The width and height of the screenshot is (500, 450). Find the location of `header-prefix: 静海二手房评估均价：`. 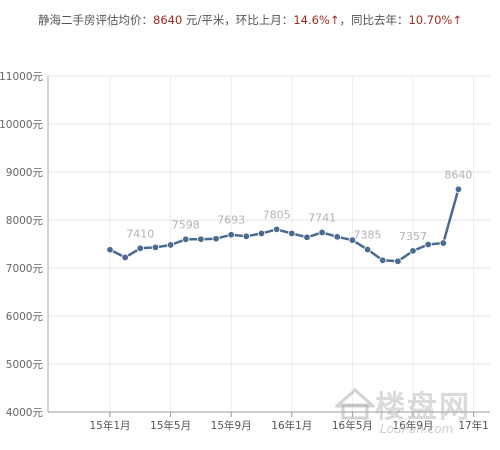

header-prefix: 静海二手房评估均价： is located at coordinates (95, 20).